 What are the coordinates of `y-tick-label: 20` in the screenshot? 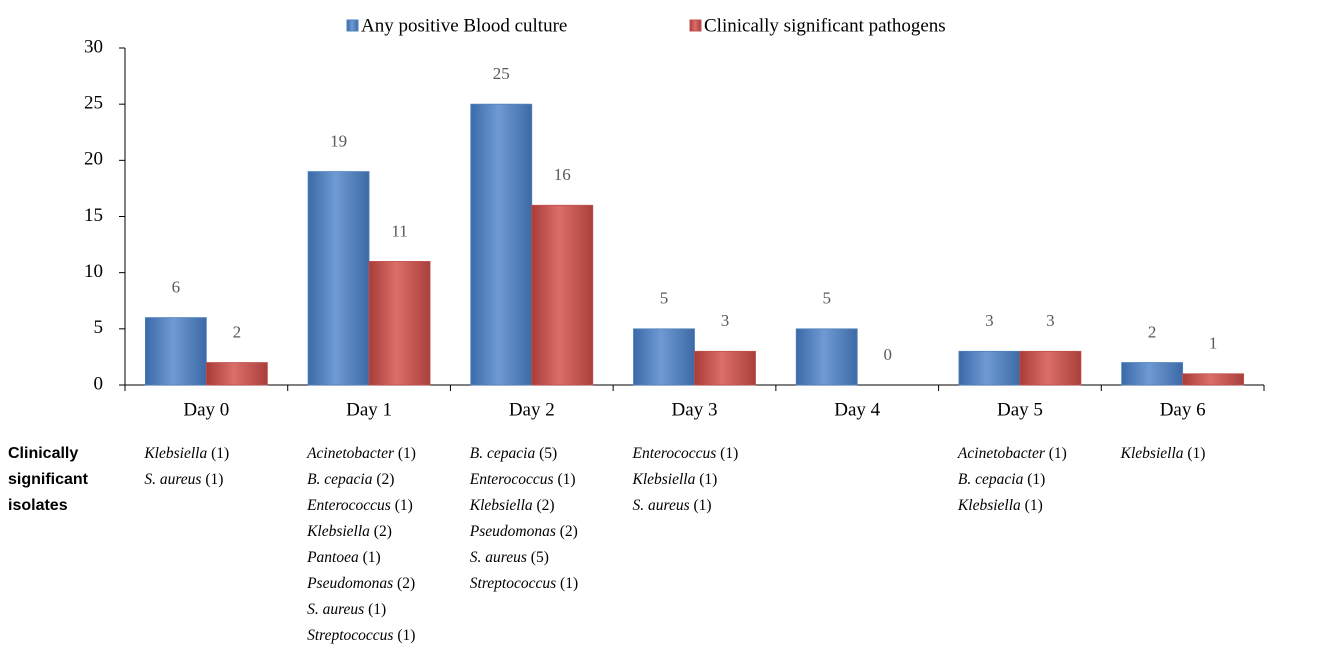 It's located at (93, 159).